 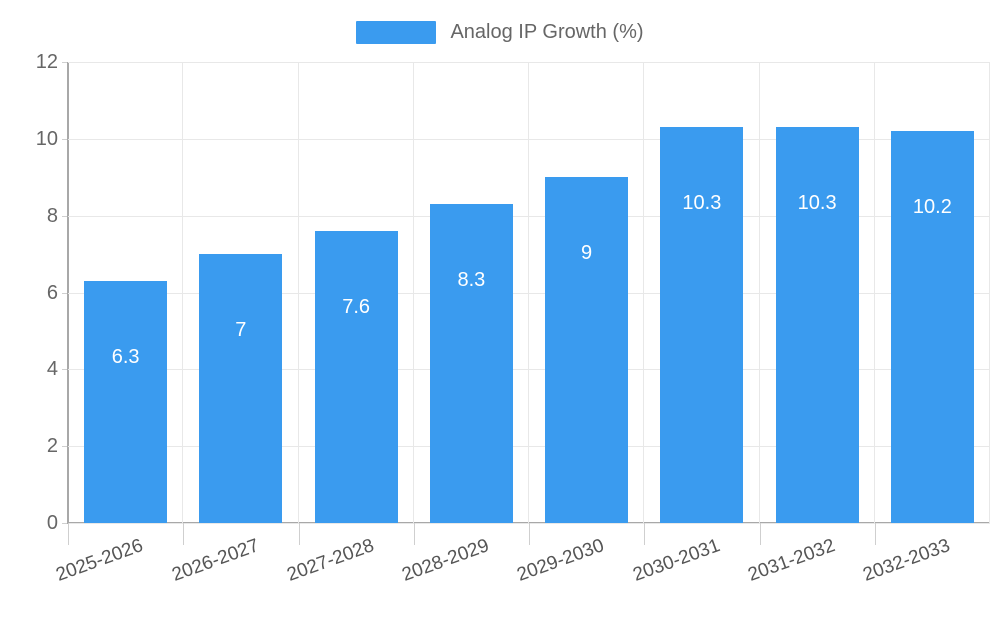 I want to click on y-axis-tick-label: 0, so click(x=52, y=523).